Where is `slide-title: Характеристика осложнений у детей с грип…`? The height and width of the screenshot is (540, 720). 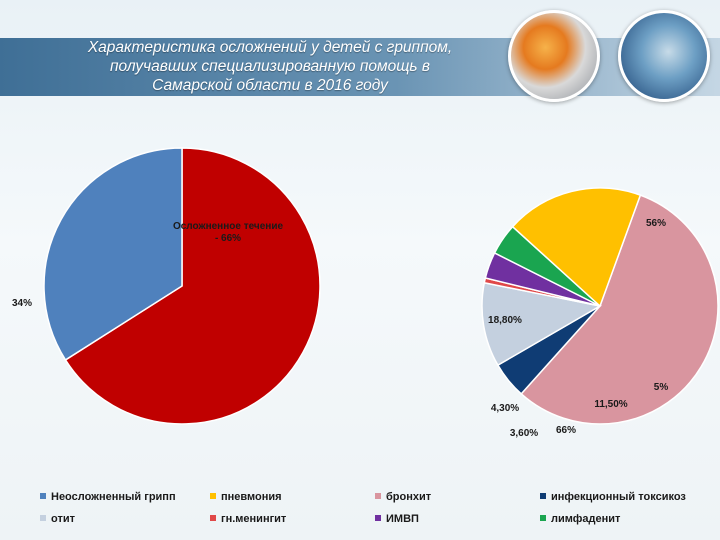
slide-title: Характеристика осложнений у детей с грип… is located at coordinates (270, 66).